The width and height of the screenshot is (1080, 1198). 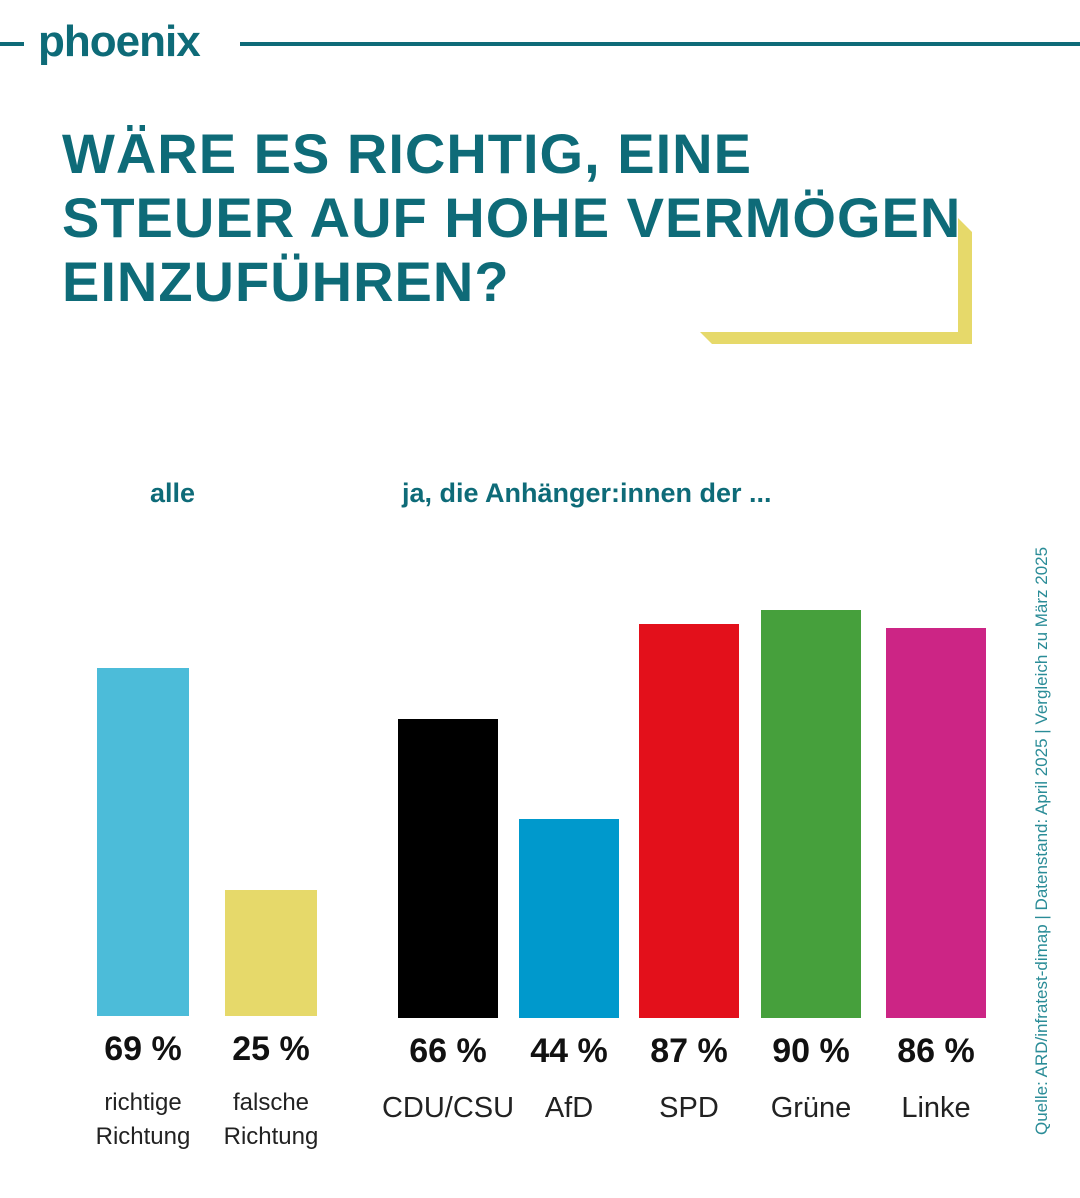 What do you see at coordinates (811, 1108) in the screenshot?
I see `category-label-grüne: Grüne` at bounding box center [811, 1108].